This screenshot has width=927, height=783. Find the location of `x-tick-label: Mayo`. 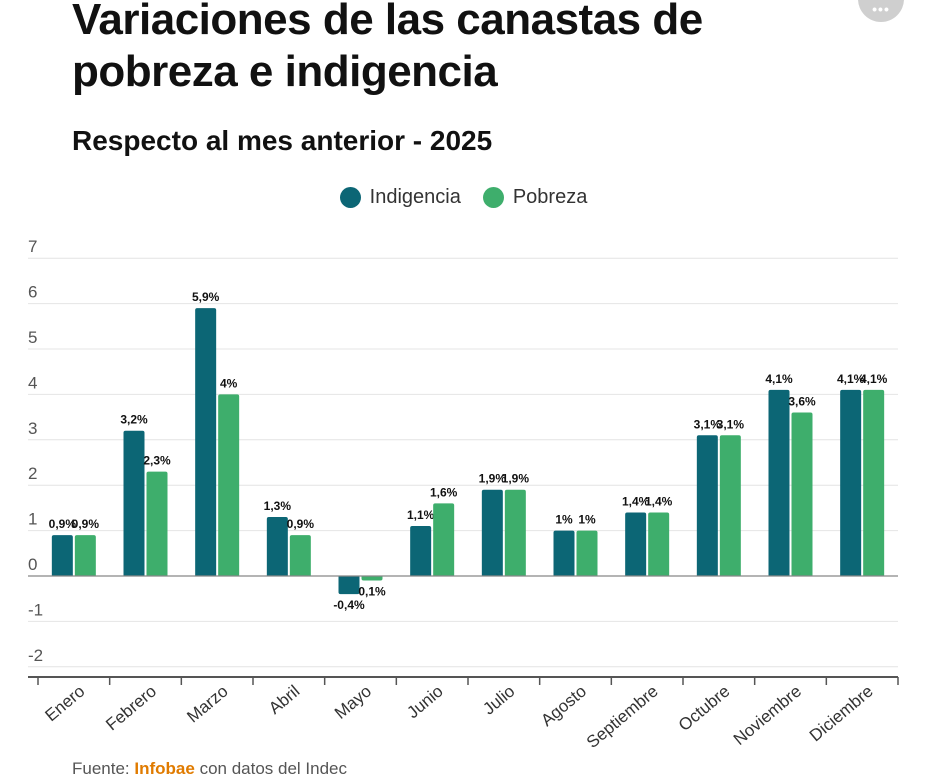

x-tick-label: Mayo is located at coordinates (353, 702).